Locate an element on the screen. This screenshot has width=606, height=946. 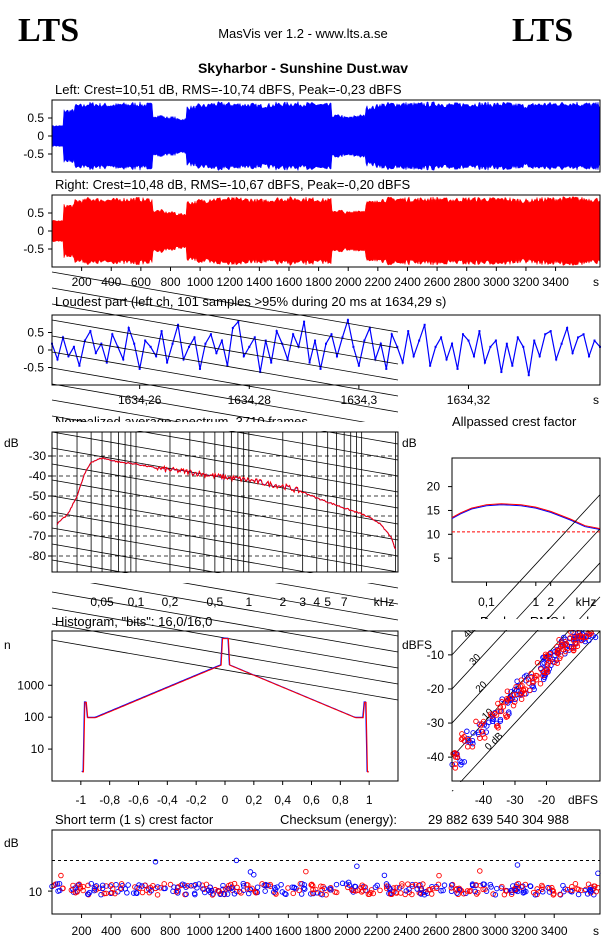
crest-ytick-label: 5 is located at coordinates (436, 558).